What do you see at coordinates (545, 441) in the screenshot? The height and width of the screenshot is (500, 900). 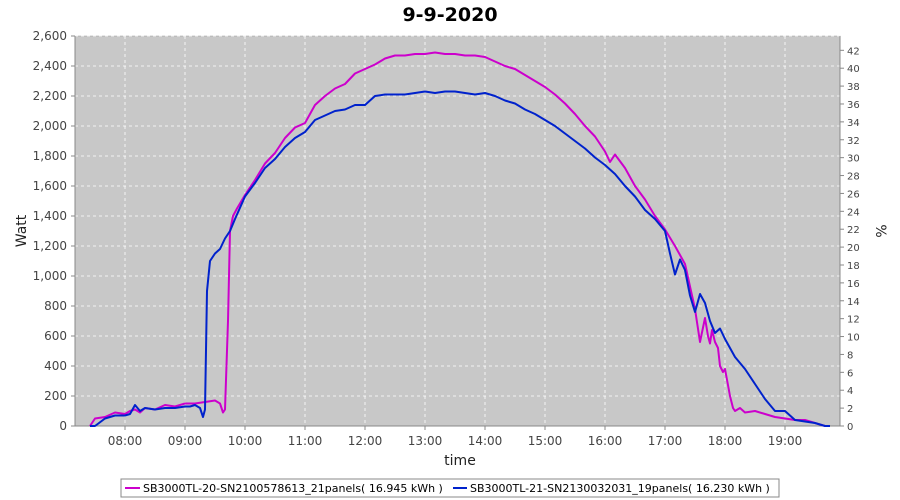 I see `x-tick-label: 15:00` at bounding box center [545, 441].